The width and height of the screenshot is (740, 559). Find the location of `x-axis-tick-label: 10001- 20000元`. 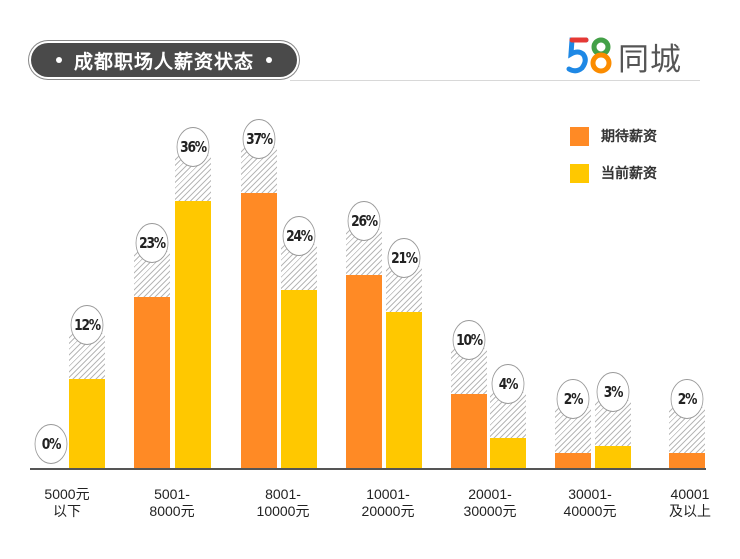

x-axis-tick-label: 10001- 20000元 is located at coordinates (388, 503).